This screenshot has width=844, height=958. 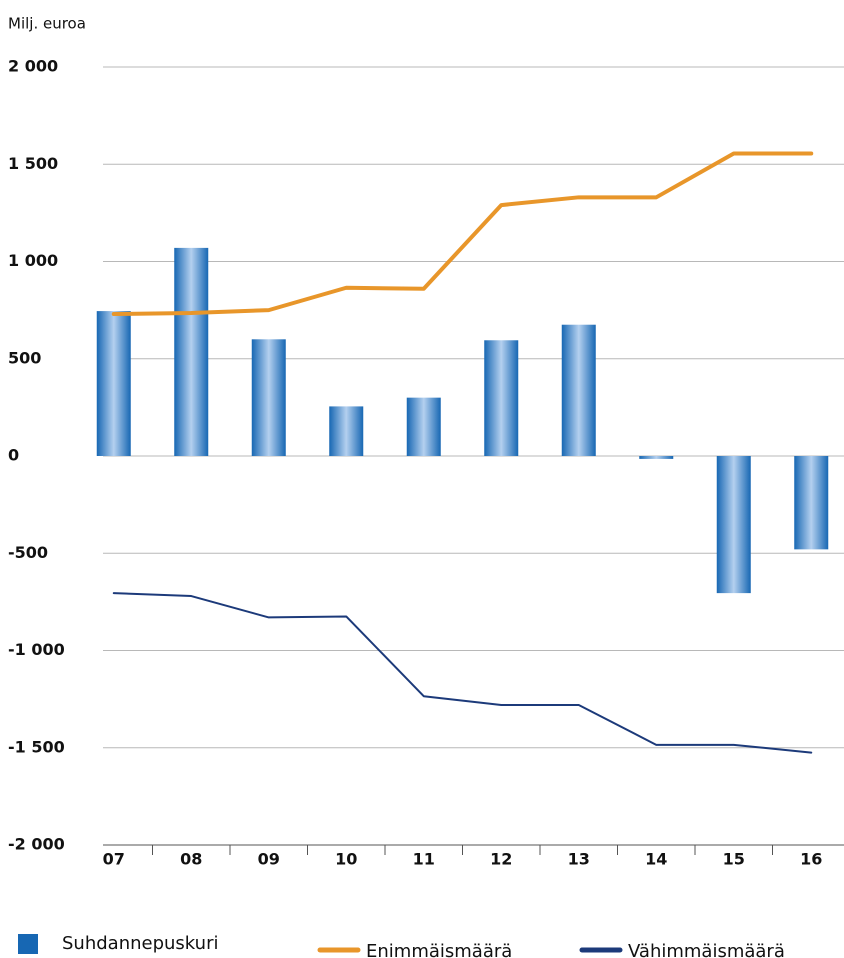 What do you see at coordinates (501, 859) in the screenshot?
I see `x-tick-label: 12` at bounding box center [501, 859].